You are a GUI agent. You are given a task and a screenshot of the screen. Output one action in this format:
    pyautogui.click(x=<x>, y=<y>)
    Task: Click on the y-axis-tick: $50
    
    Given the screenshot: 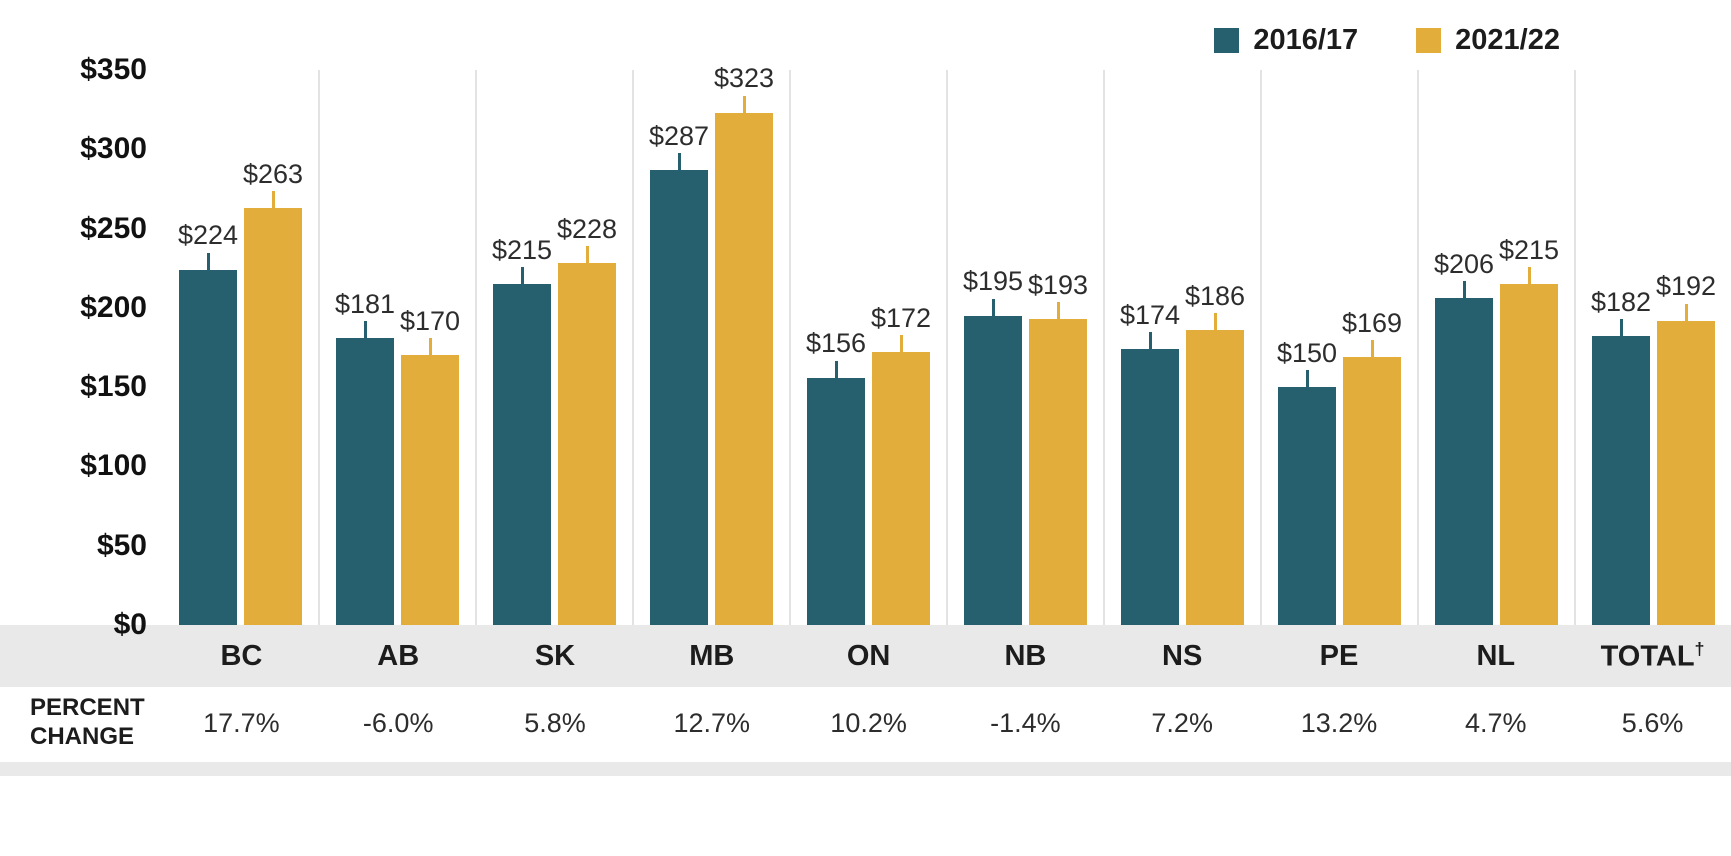 What is the action you would take?
    pyautogui.click(x=121, y=545)
    